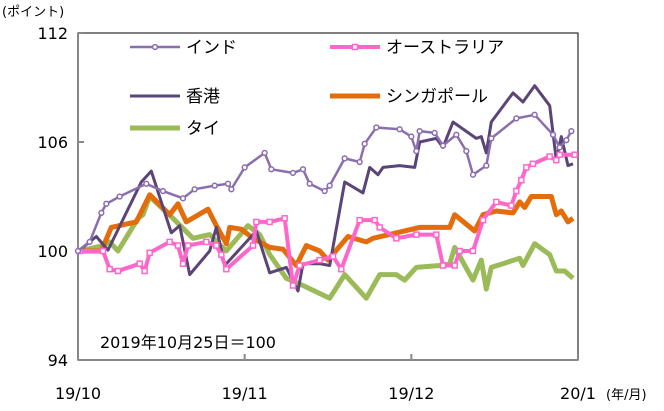  What do you see at coordinates (445, 48) in the screenshot?
I see `legend-label: オーストラリア` at bounding box center [445, 48].